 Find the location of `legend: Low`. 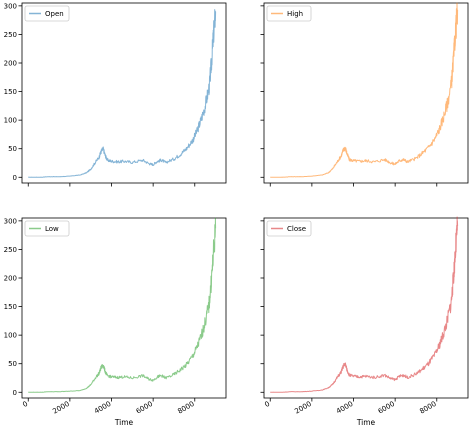

legend: Low is located at coordinates (47, 228).